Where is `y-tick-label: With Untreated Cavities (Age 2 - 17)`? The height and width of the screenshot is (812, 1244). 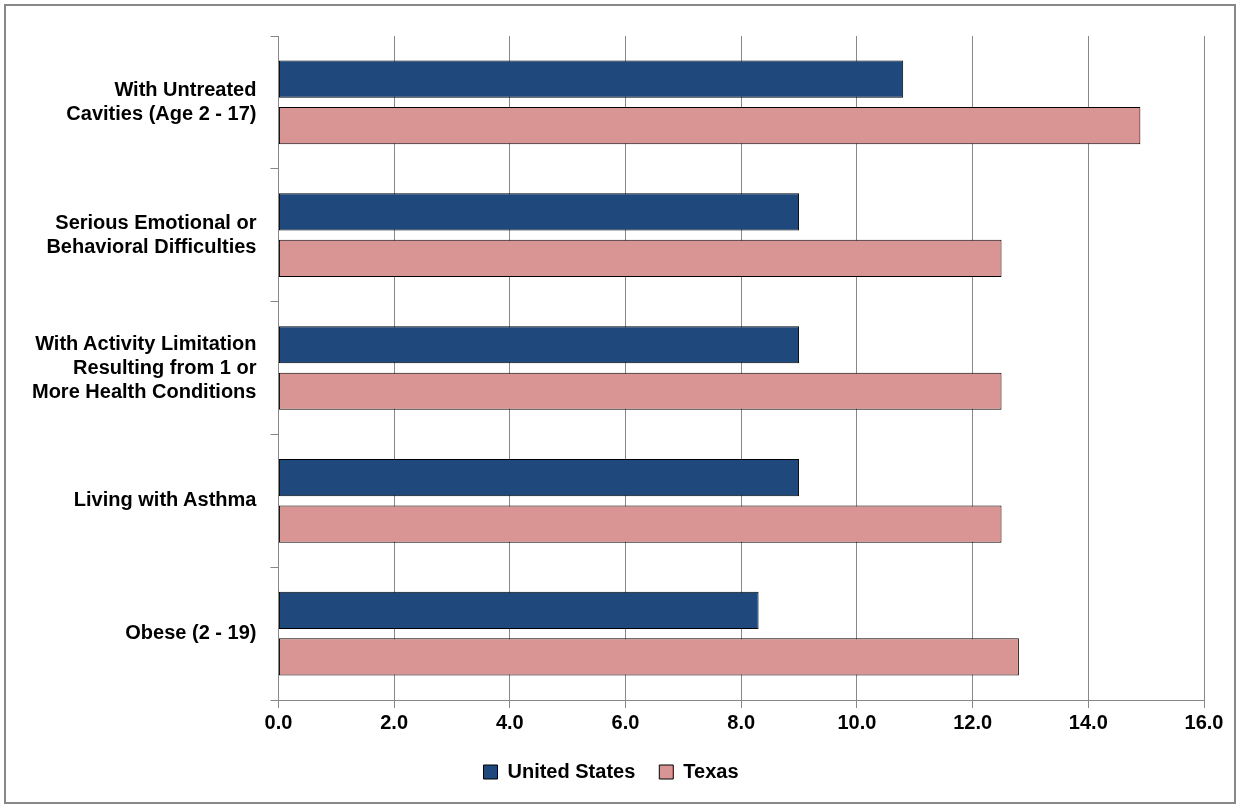
y-tick-label: With Untreated Cavities (Age 2 - 17) is located at coordinates (161, 100).